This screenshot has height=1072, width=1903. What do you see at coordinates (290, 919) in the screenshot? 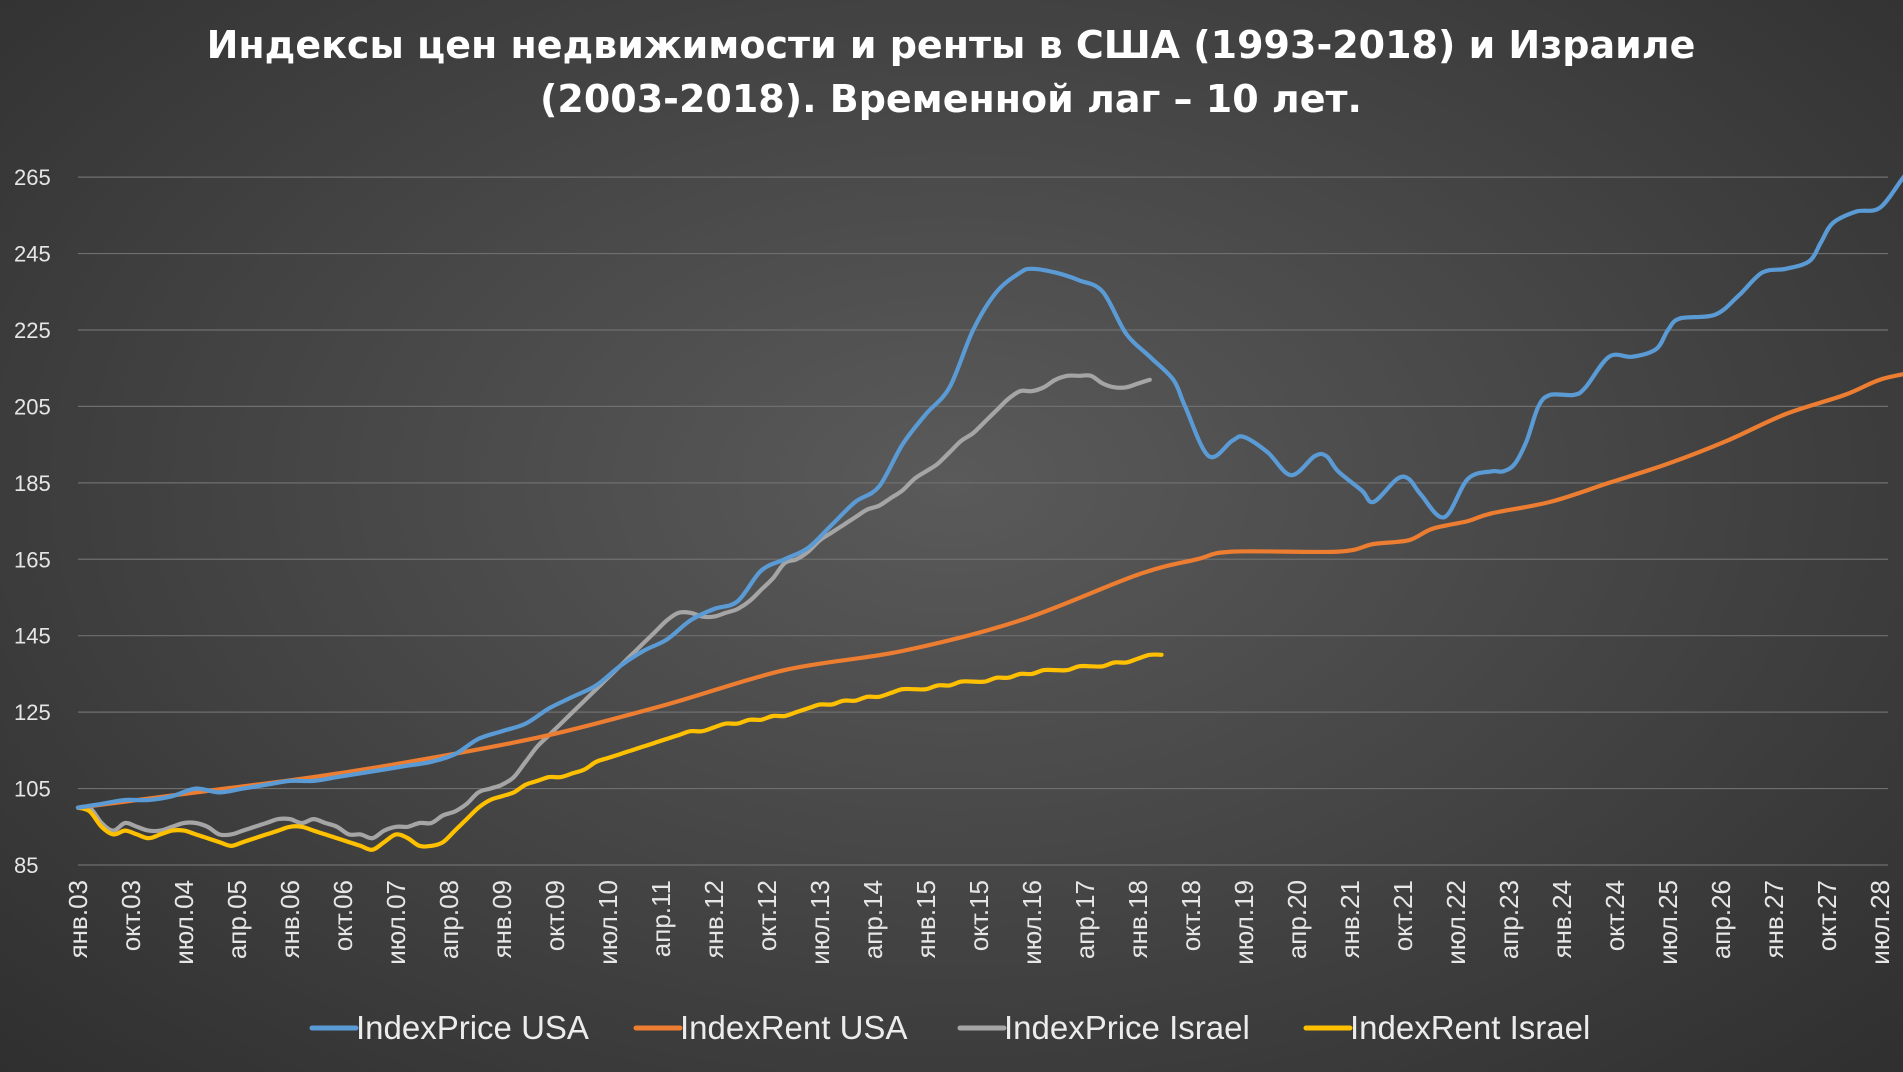
I see `x-tick-label-36: янв.06` at bounding box center [290, 919].